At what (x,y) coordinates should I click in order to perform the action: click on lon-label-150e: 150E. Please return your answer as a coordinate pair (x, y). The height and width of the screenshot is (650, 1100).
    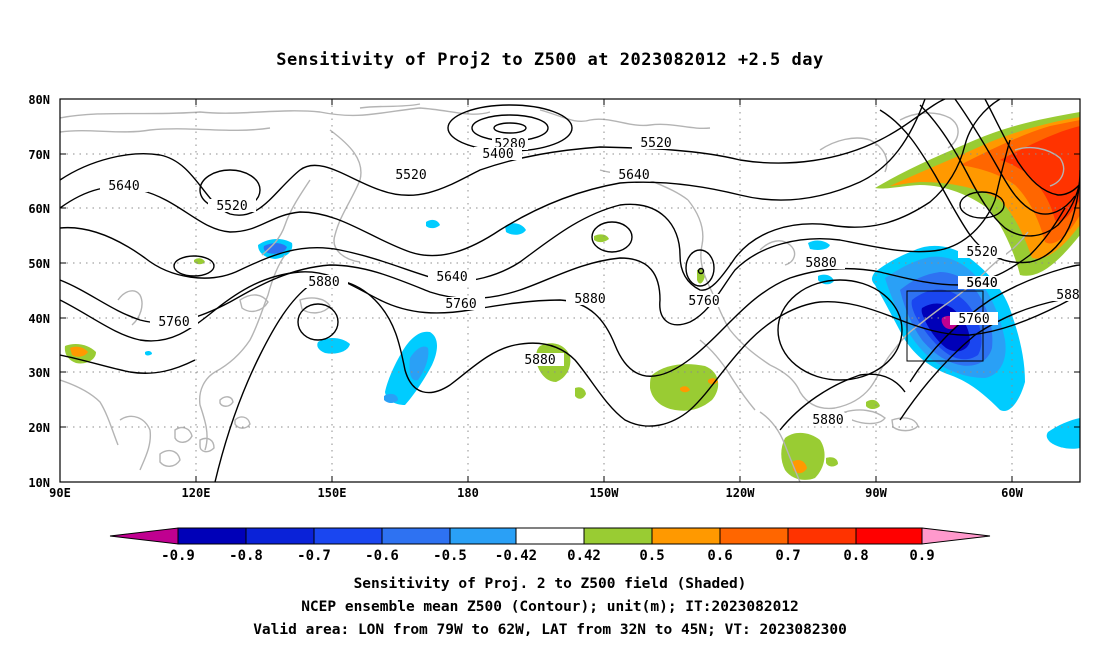
    Looking at the image, I should click on (332, 493).